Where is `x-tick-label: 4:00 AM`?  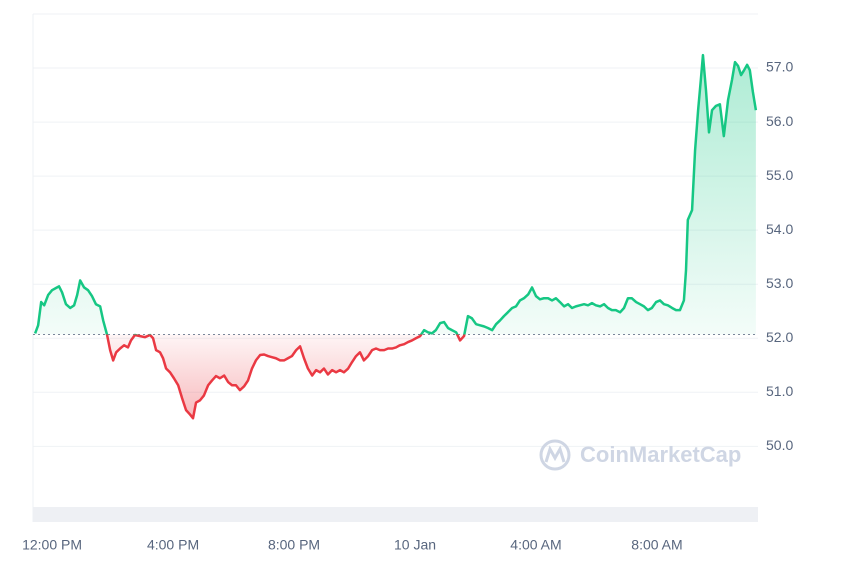 x-tick-label: 4:00 AM is located at coordinates (535, 545).